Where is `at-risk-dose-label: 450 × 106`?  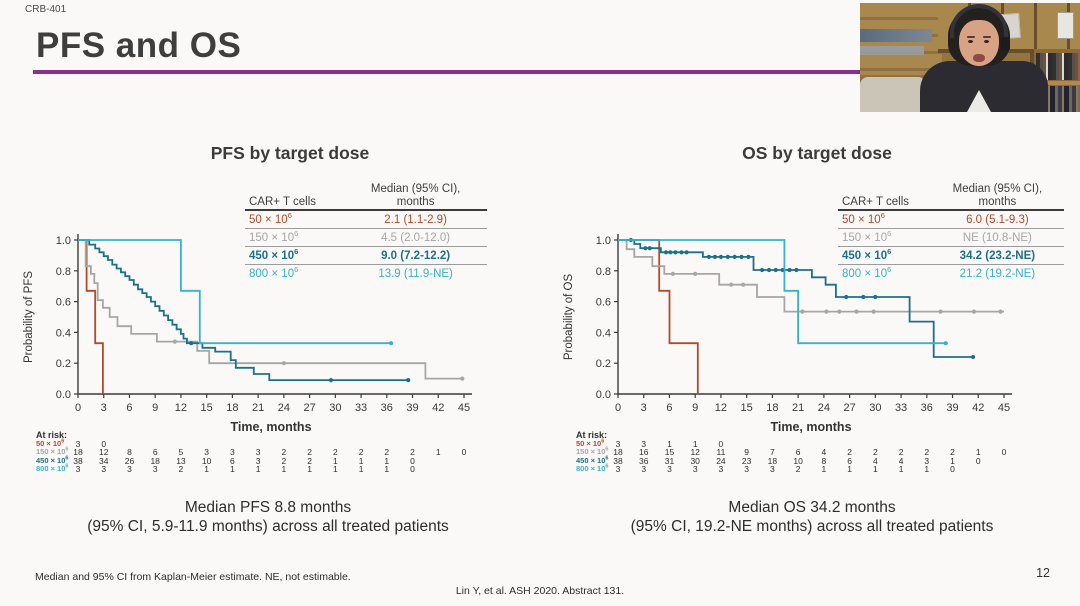 at-risk-dose-label: 450 × 106 is located at coordinates (592, 460).